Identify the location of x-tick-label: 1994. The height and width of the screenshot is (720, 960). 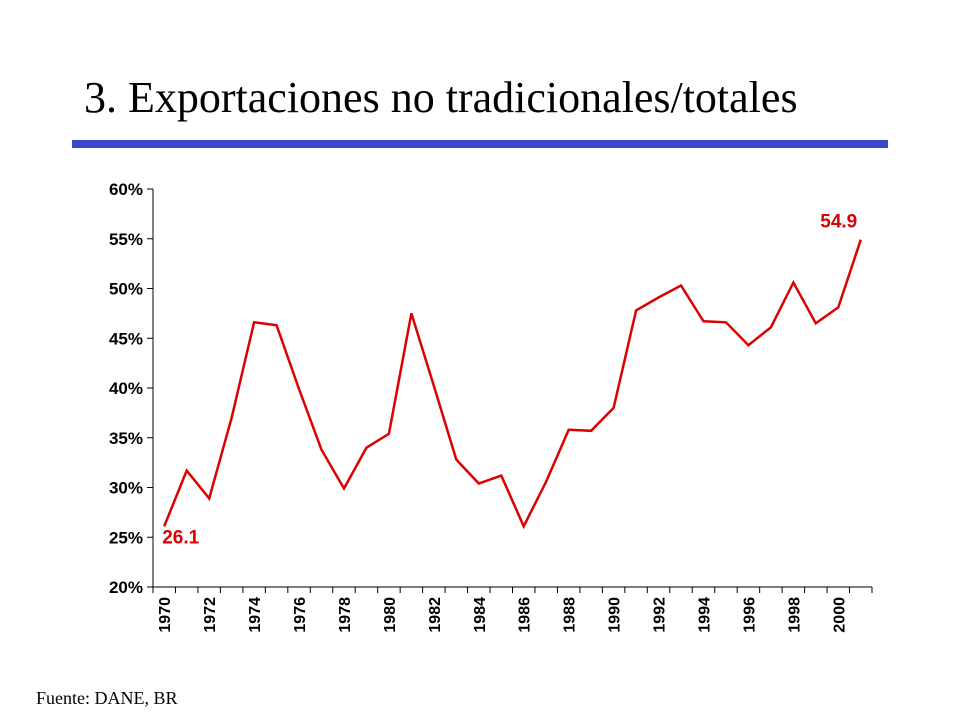
(704, 615).